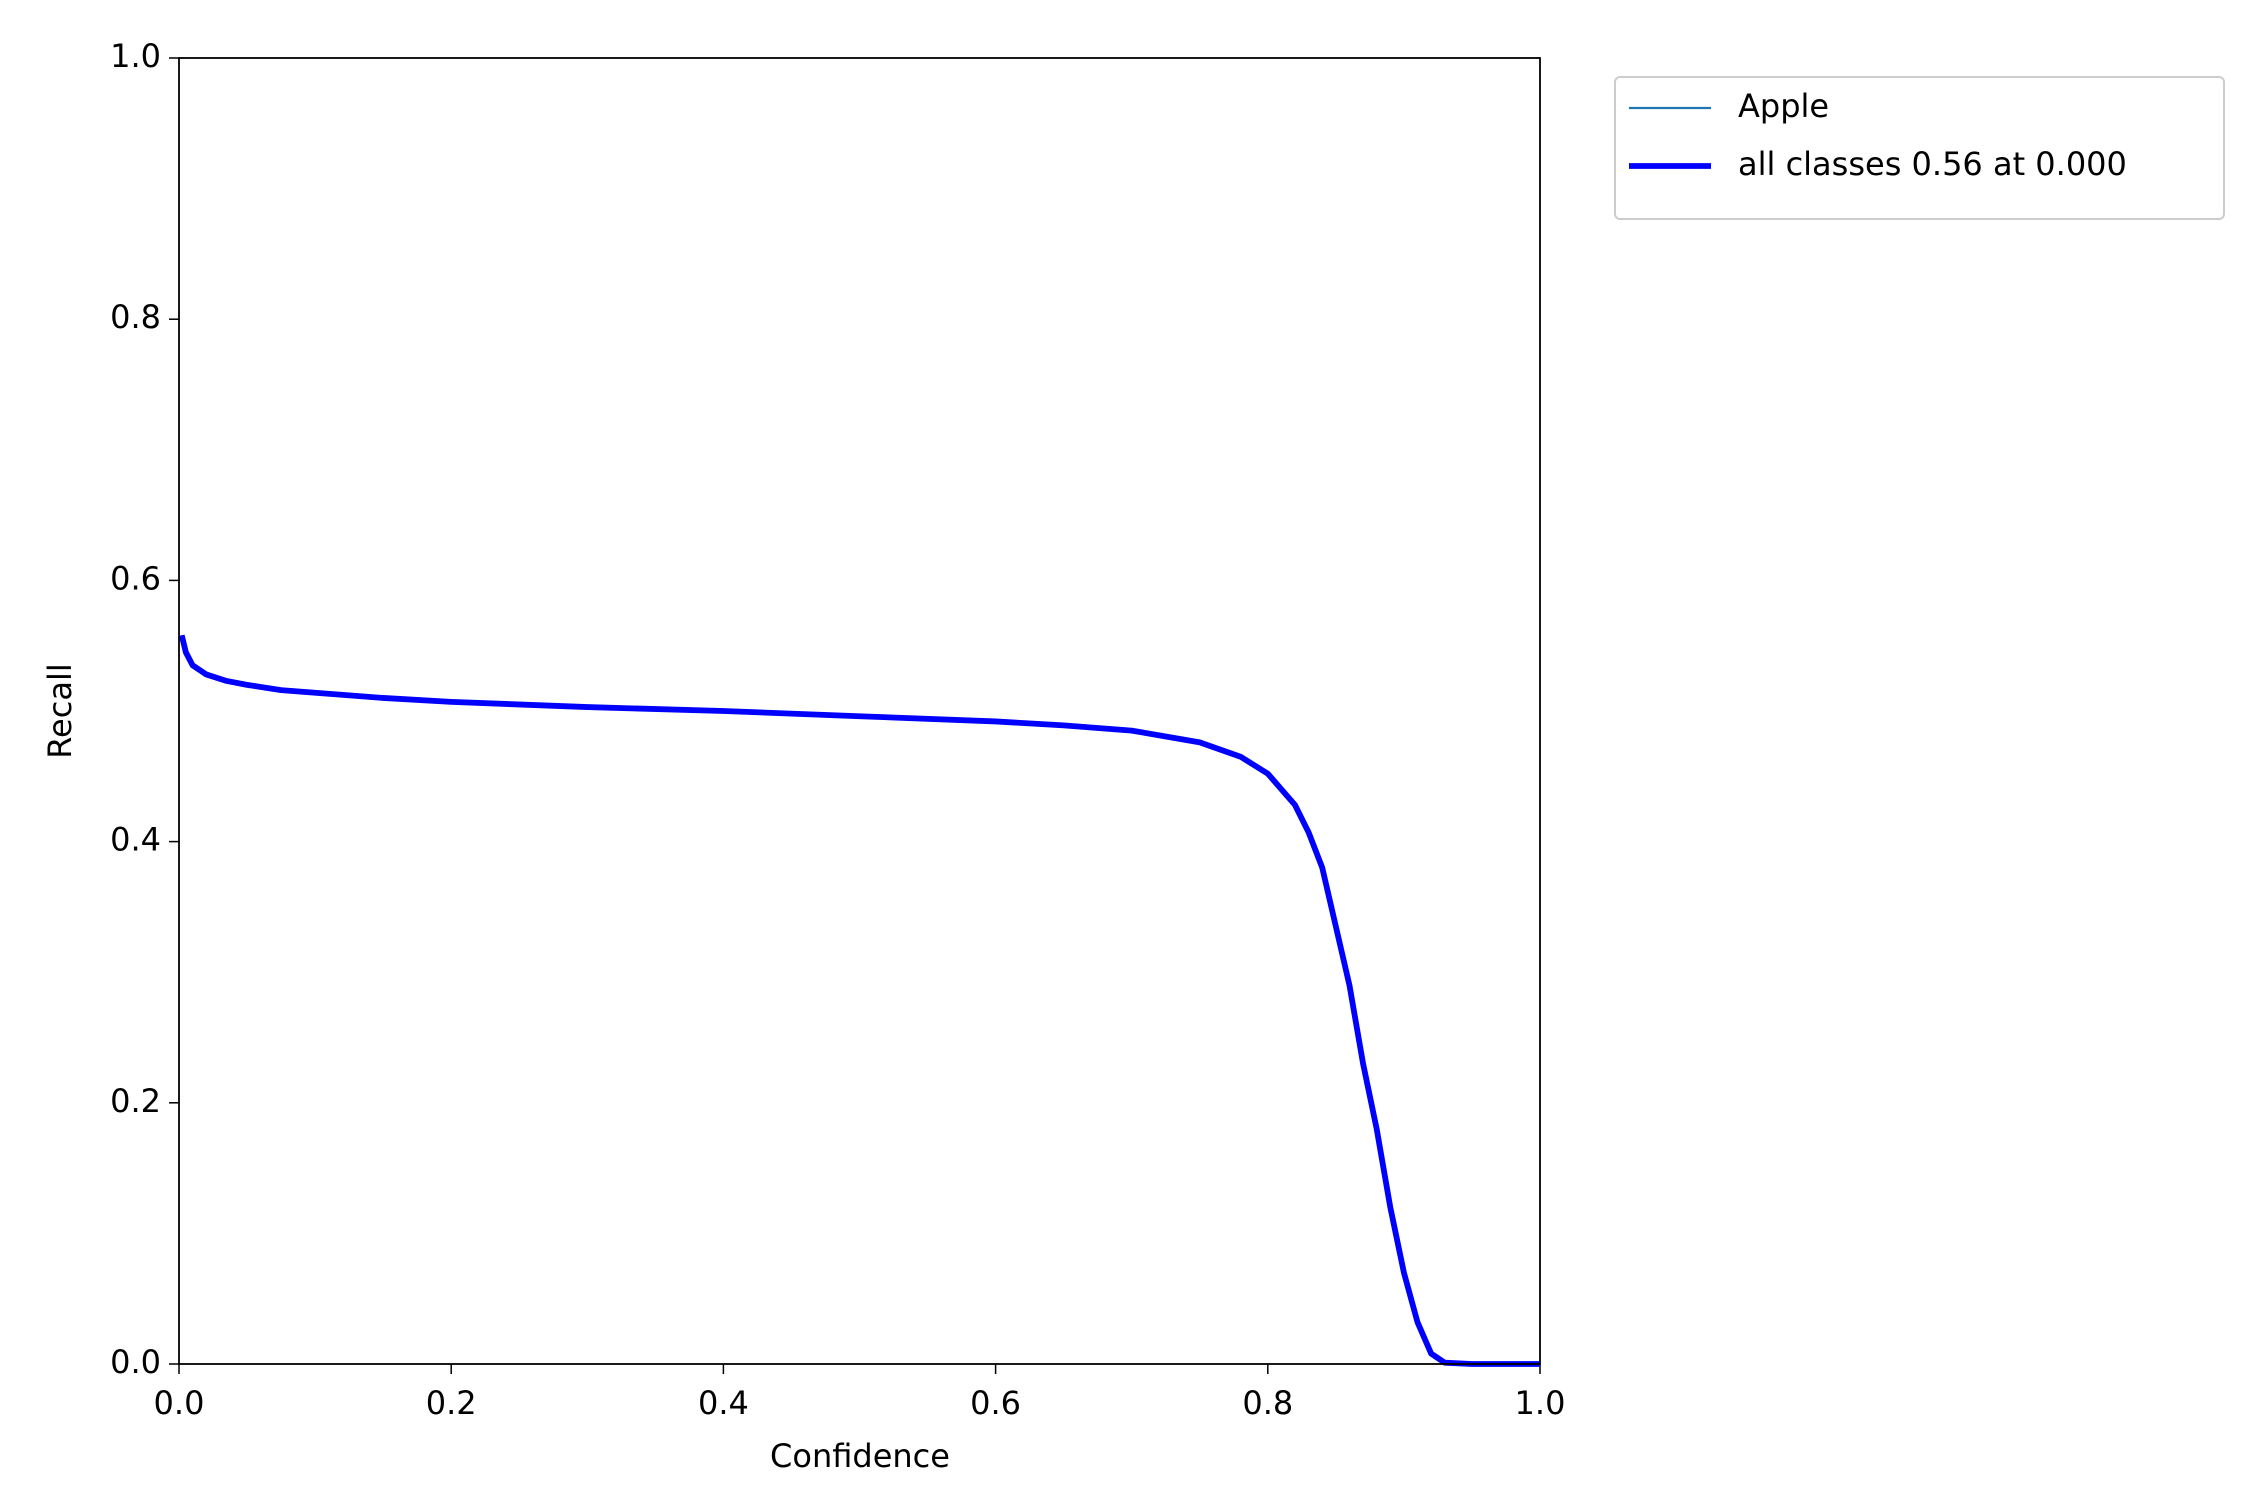 This screenshot has width=2250, height=1500. What do you see at coordinates (135, 578) in the screenshot?
I see `y-tick-label: 0.6` at bounding box center [135, 578].